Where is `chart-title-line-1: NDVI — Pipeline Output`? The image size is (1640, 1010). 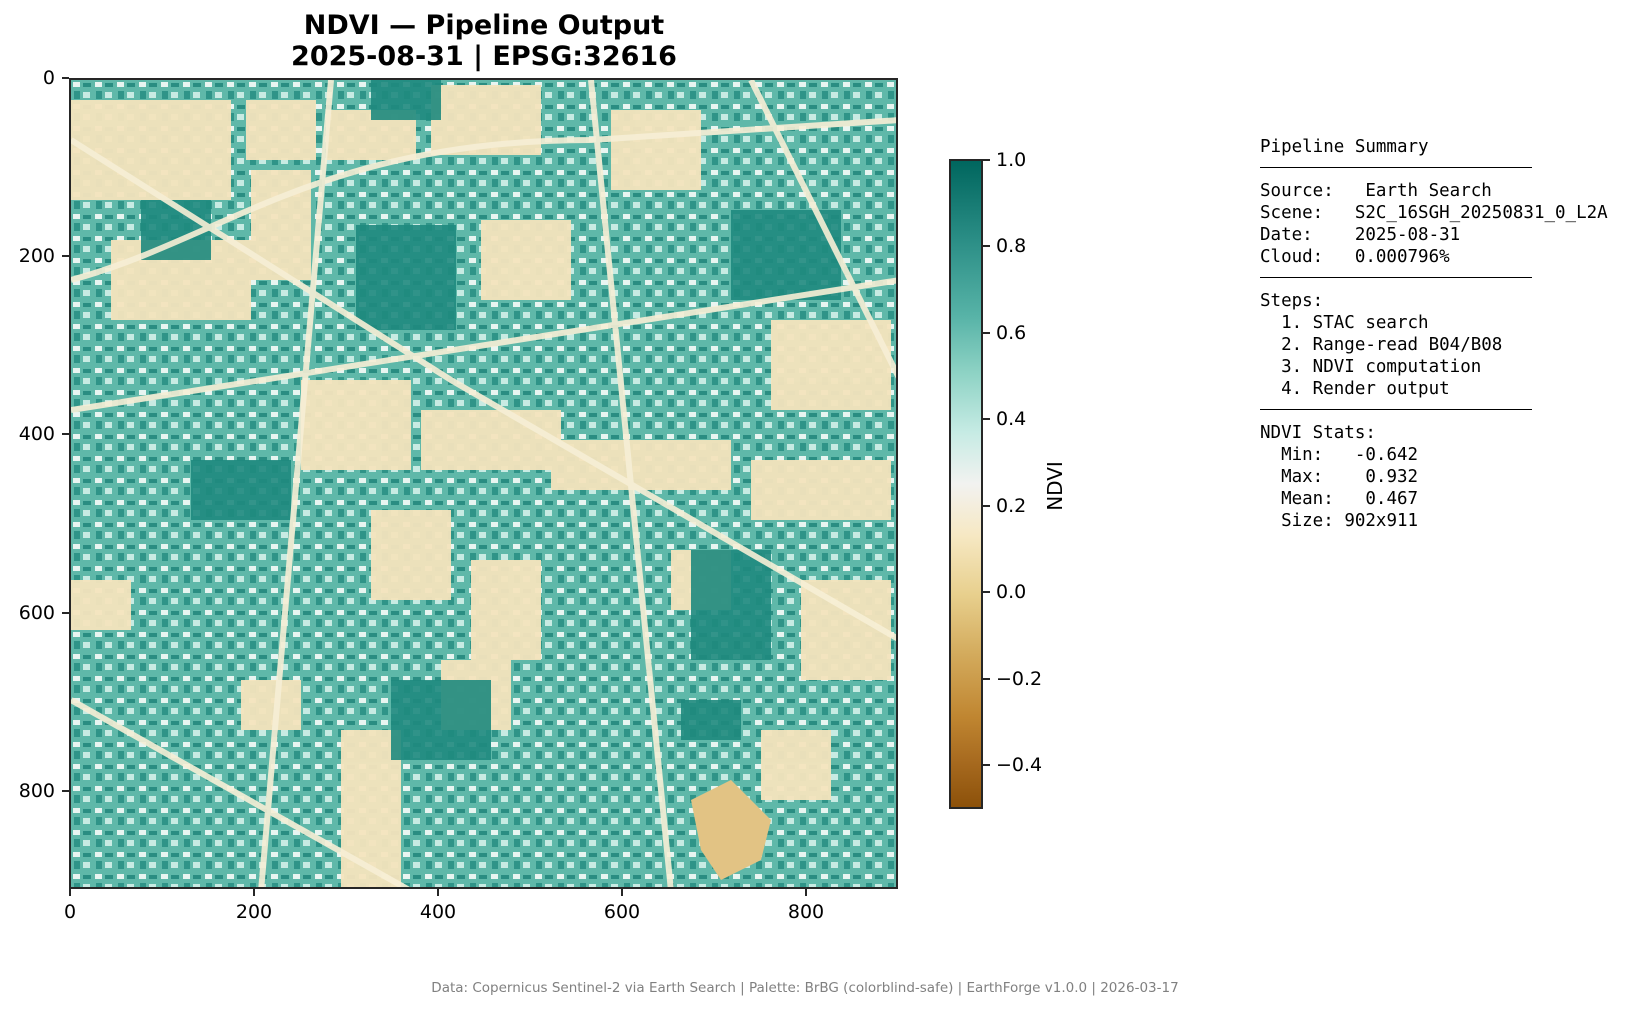 chart-title-line-1: NDVI — Pipeline Output is located at coordinates (484, 25).